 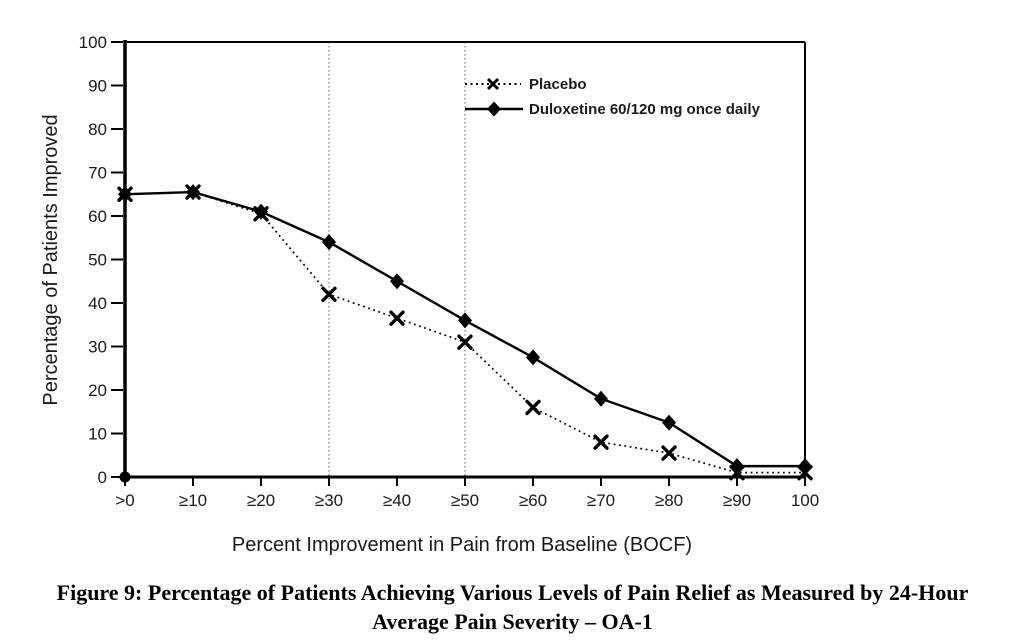 I want to click on y-tick-label: 30, so click(x=97, y=347).